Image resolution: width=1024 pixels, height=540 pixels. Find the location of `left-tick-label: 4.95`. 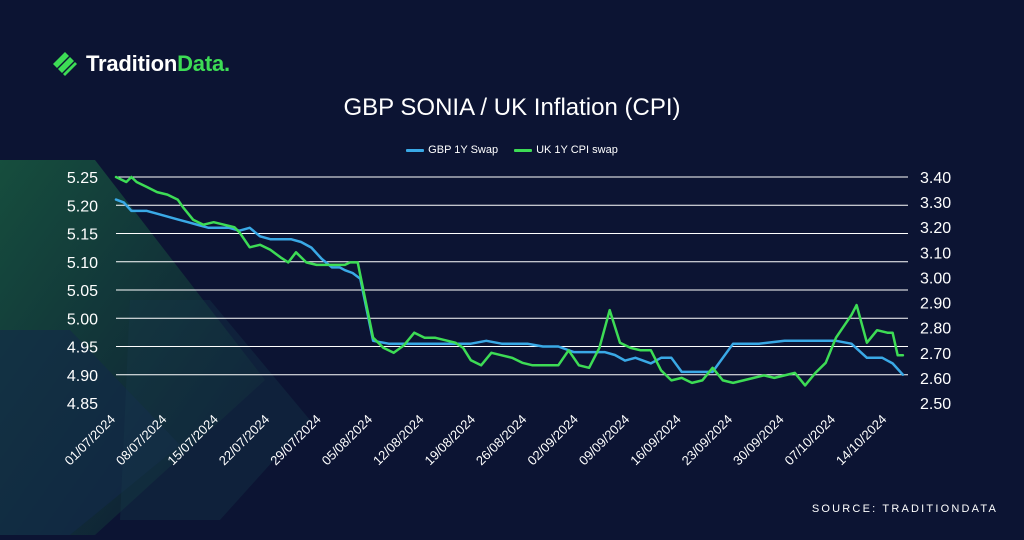

left-tick-label: 4.95 is located at coordinates (82, 348).